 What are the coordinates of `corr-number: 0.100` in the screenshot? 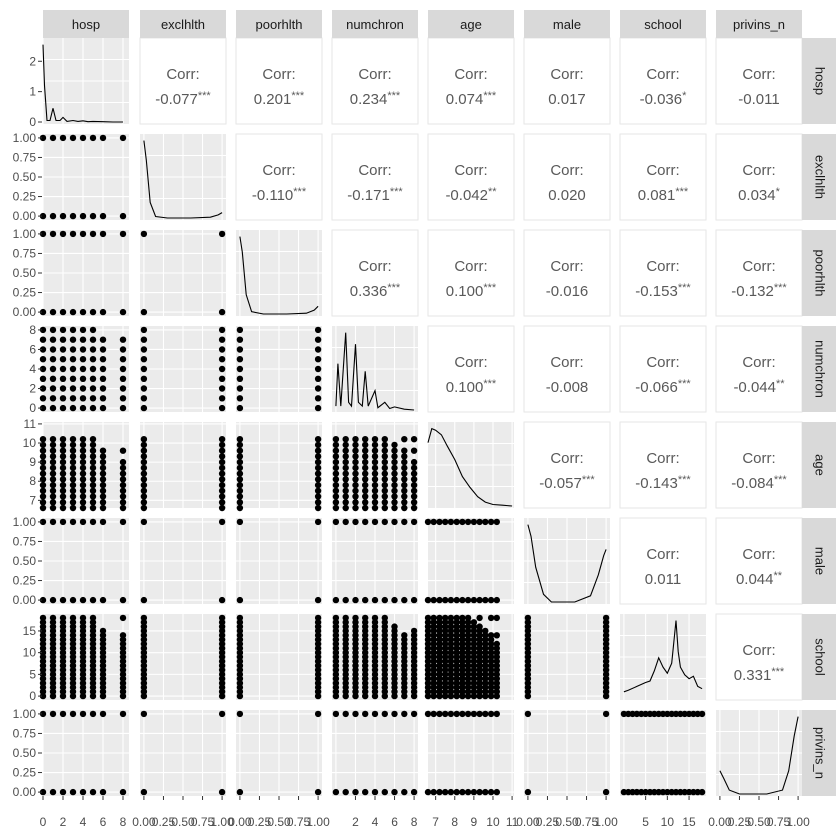 It's located at (465, 387).